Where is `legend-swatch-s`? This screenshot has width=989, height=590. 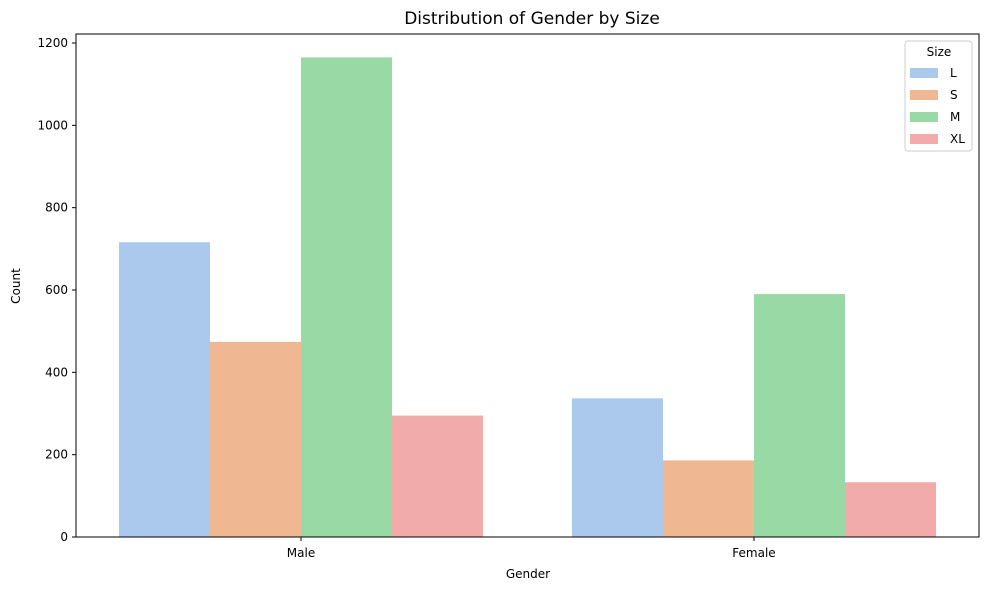
legend-swatch-s is located at coordinates (924, 95).